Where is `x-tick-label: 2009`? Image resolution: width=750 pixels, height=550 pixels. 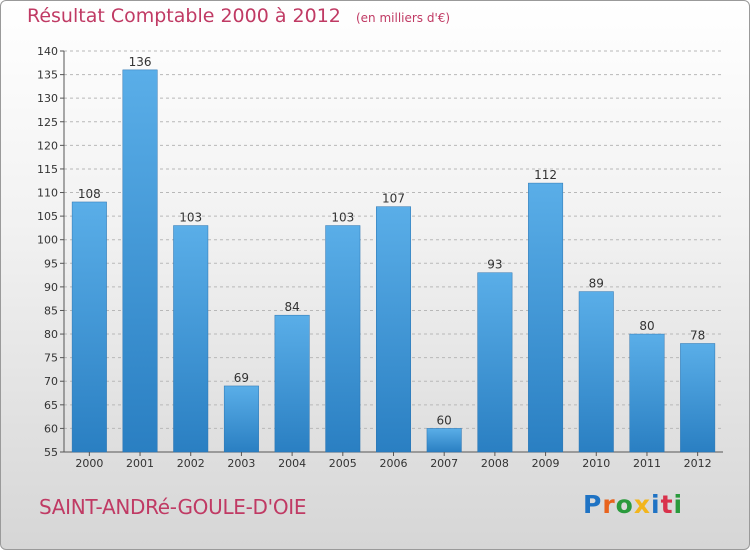 x-tick-label: 2009 is located at coordinates (546, 463).